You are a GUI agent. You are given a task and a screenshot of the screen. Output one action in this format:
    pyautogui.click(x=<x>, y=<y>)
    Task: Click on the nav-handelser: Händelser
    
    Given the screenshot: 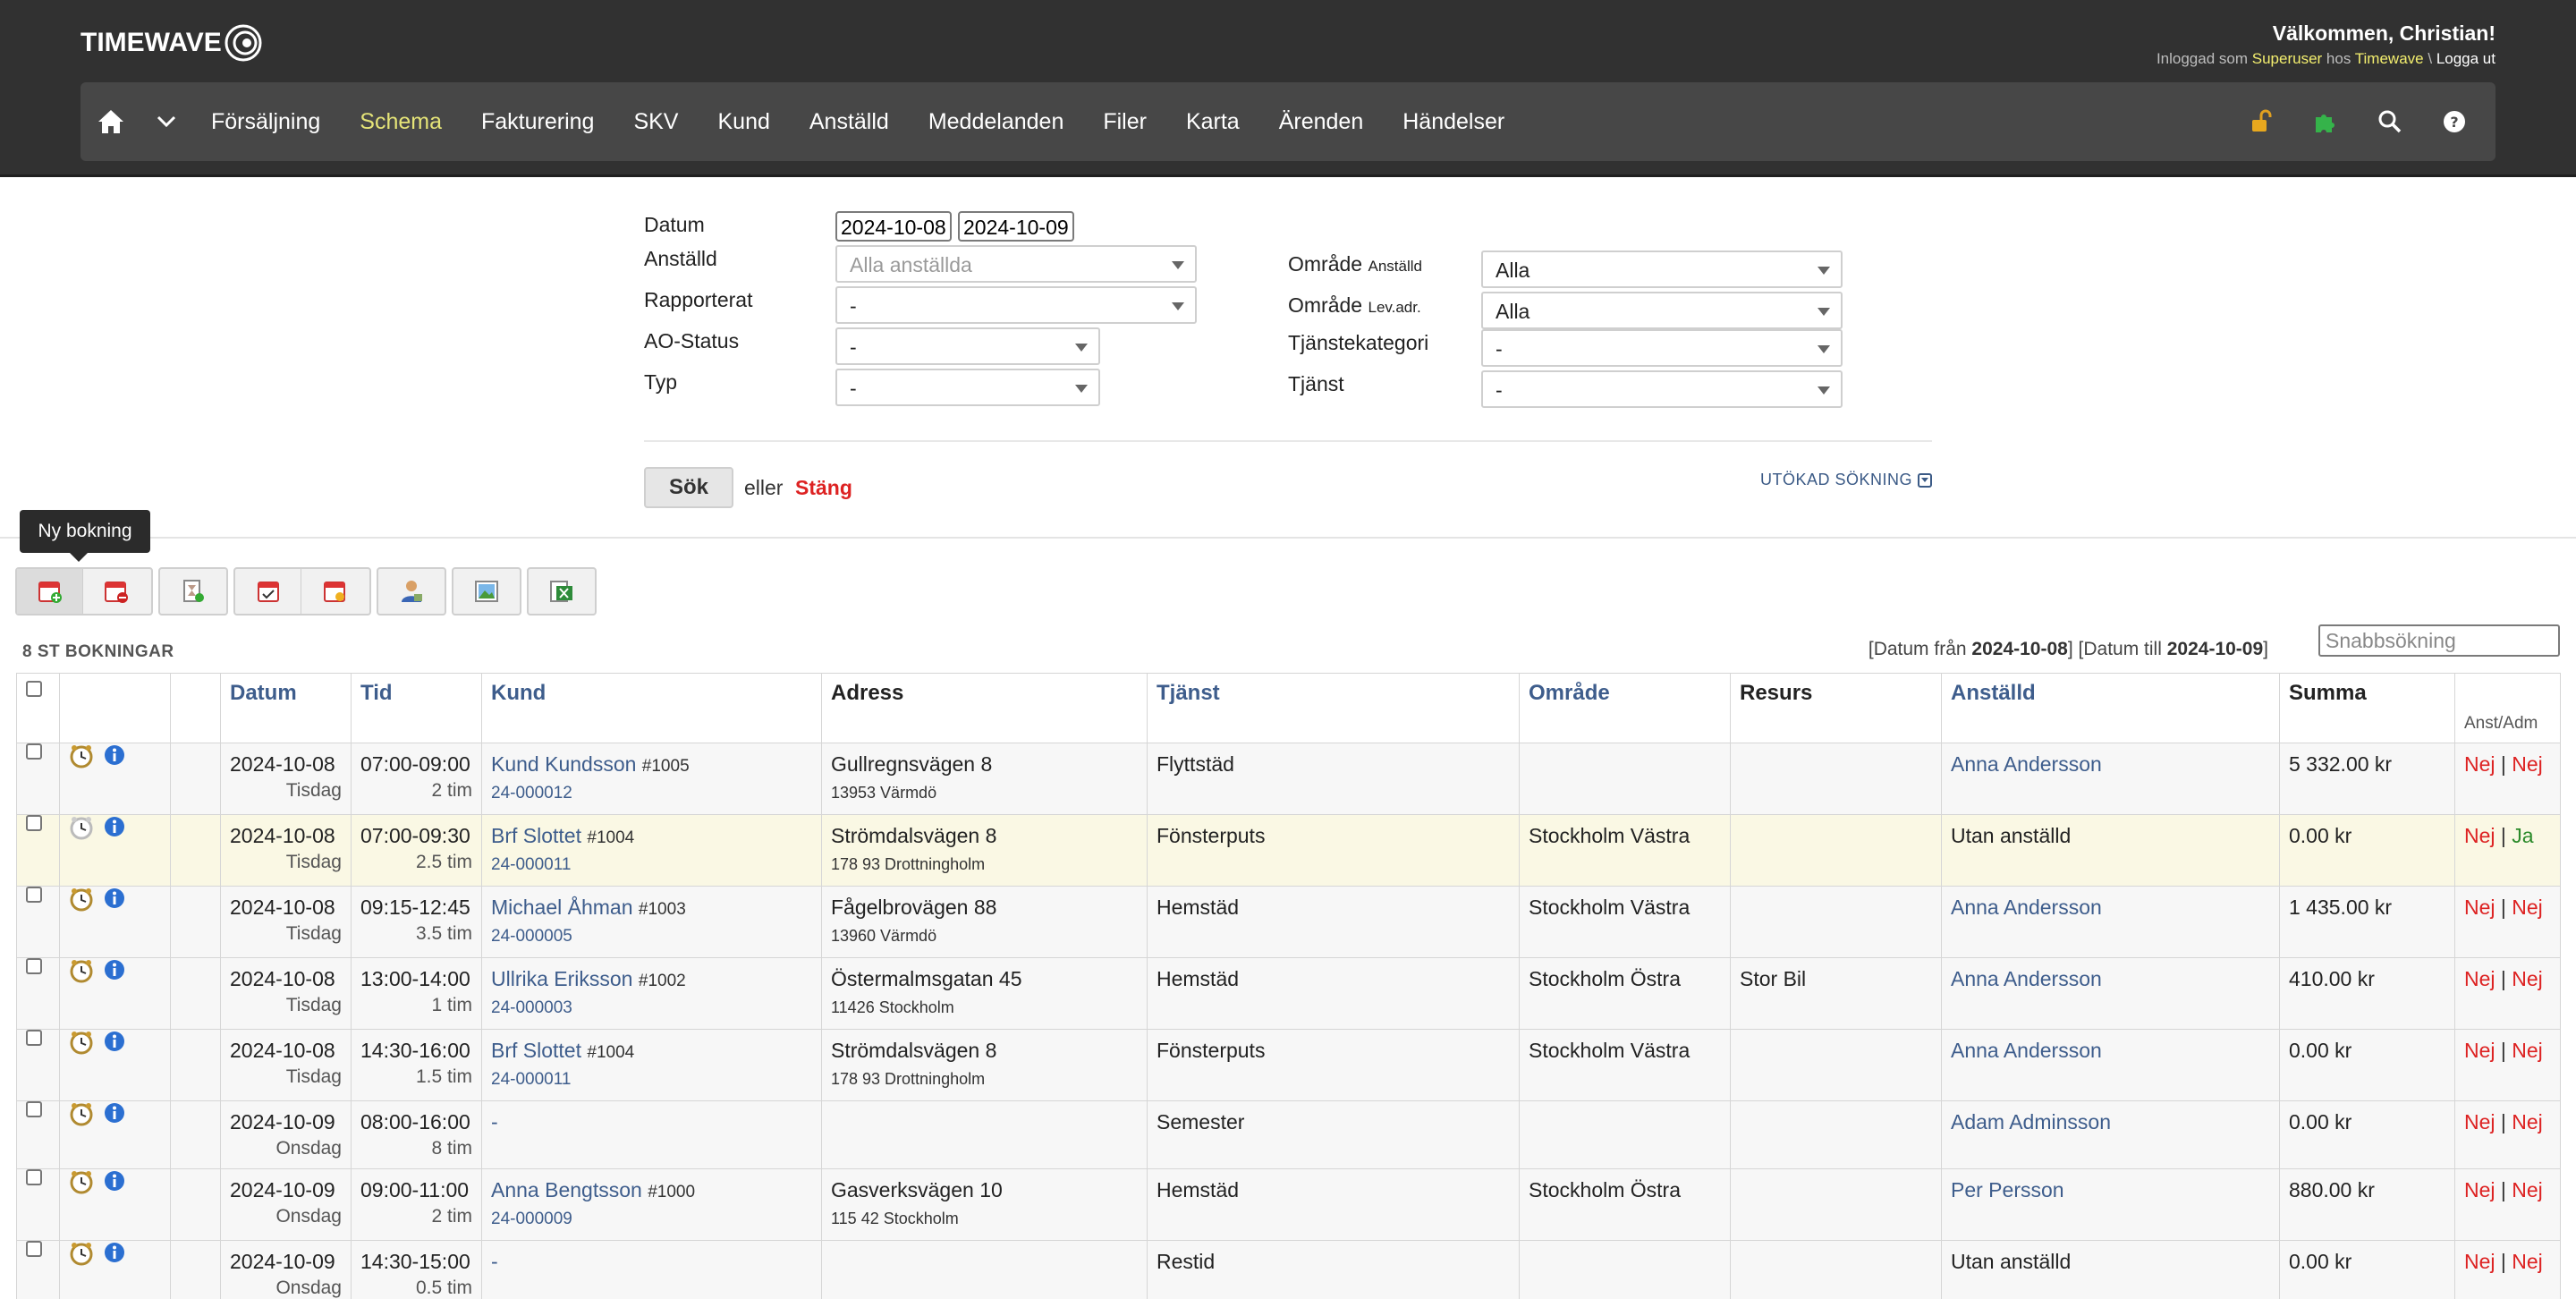 What is the action you would take?
    pyautogui.click(x=1453, y=121)
    